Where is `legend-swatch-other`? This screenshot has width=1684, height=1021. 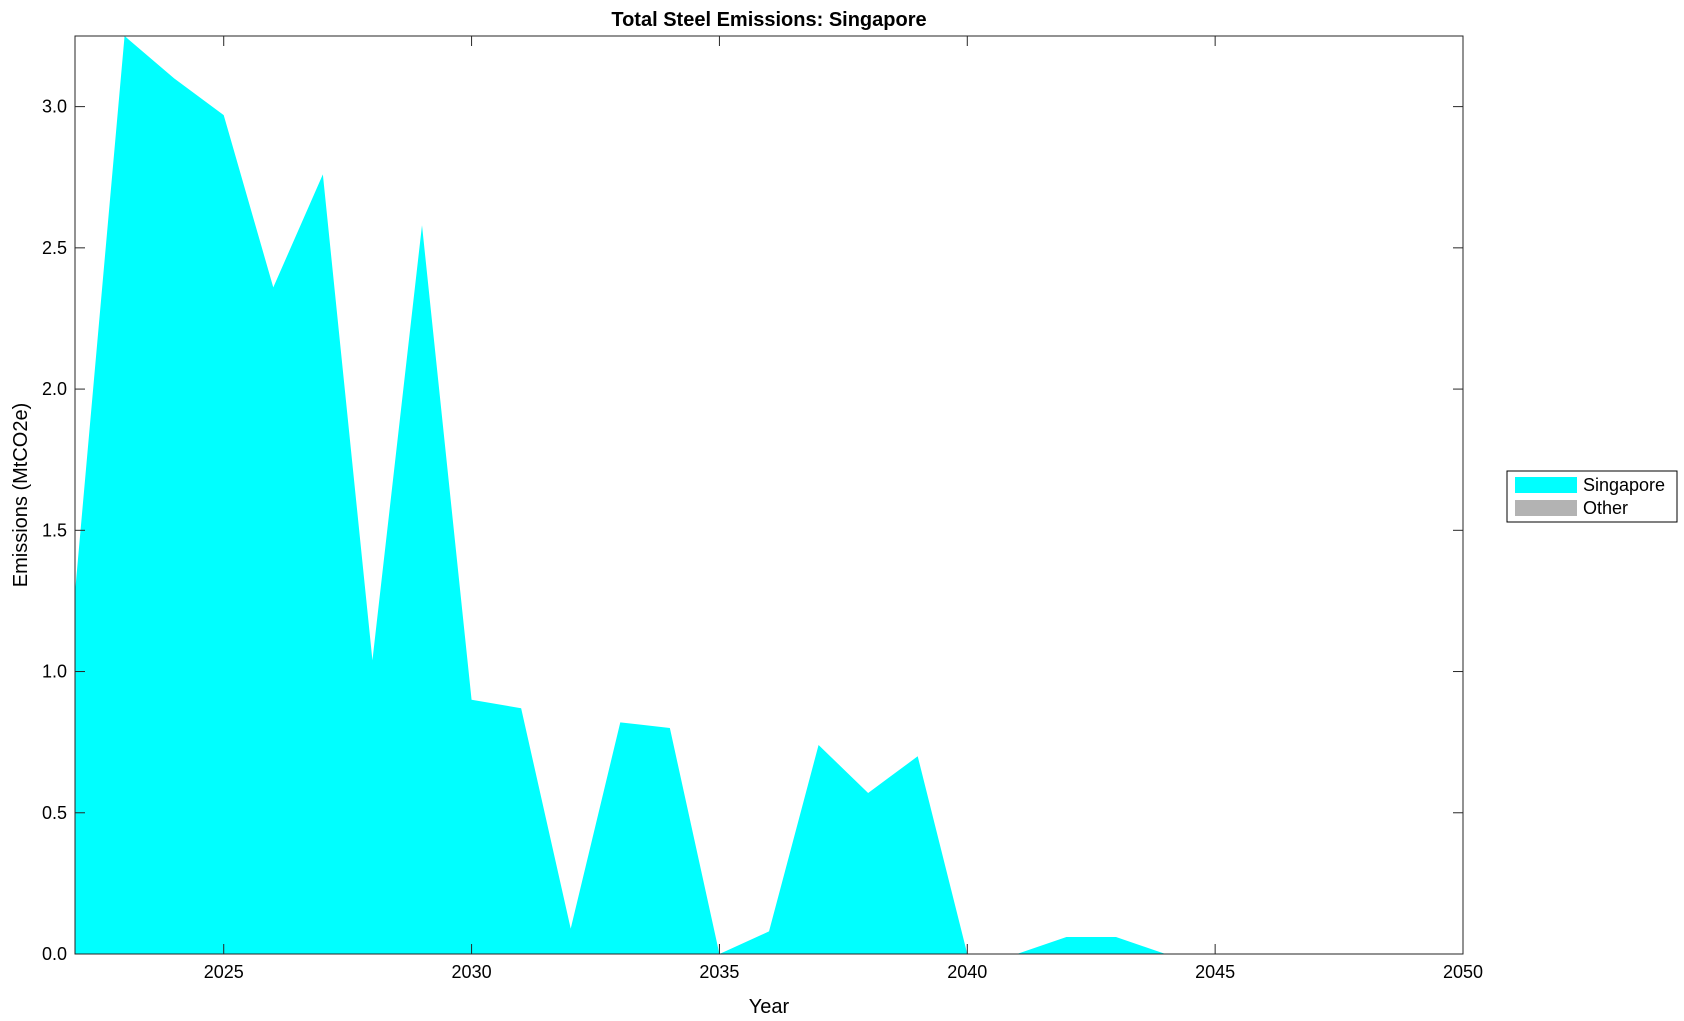 legend-swatch-other is located at coordinates (1546, 508).